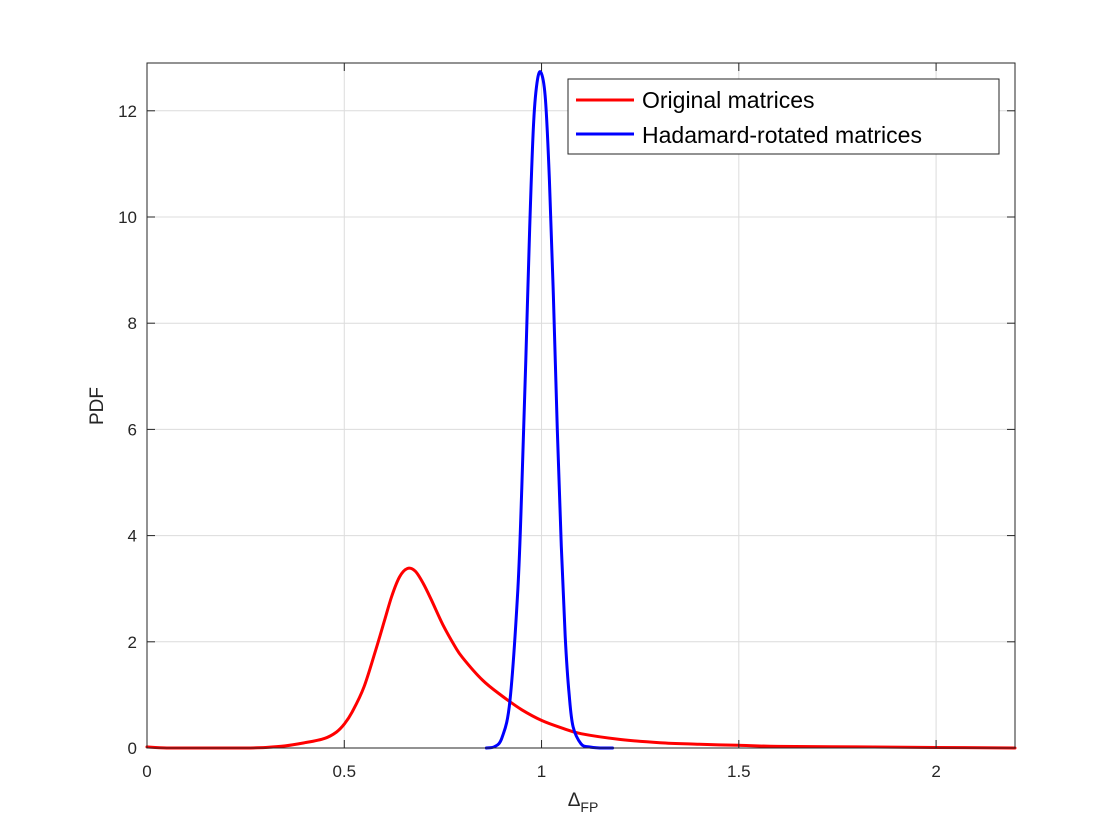 Image resolution: width=1120 pixels, height=840 pixels. Describe the element at coordinates (127, 217) in the screenshot. I see `y-tick-label: 10` at that location.